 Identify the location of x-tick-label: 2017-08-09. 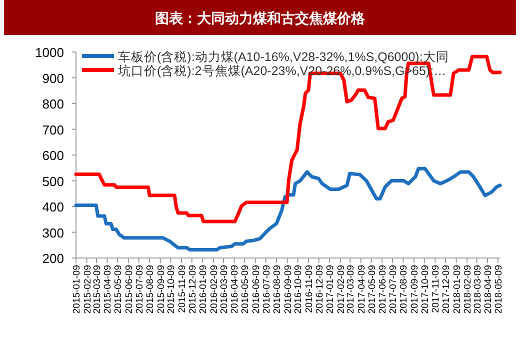
(404, 289).